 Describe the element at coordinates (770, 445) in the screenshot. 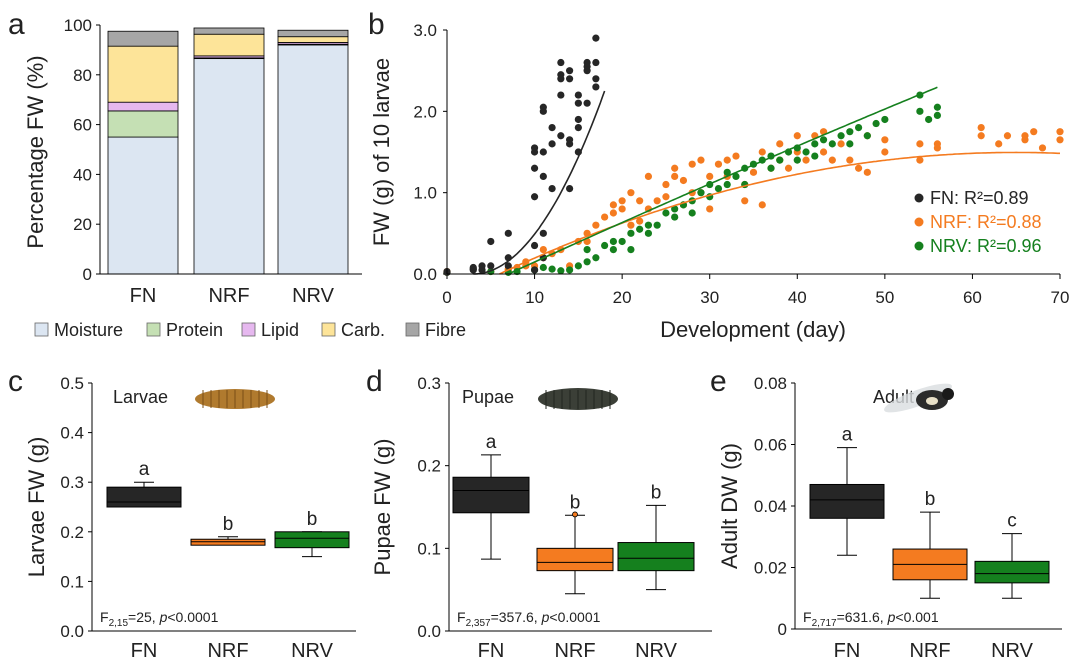

I see `panel-e-y-tick-label: 0.06` at that location.